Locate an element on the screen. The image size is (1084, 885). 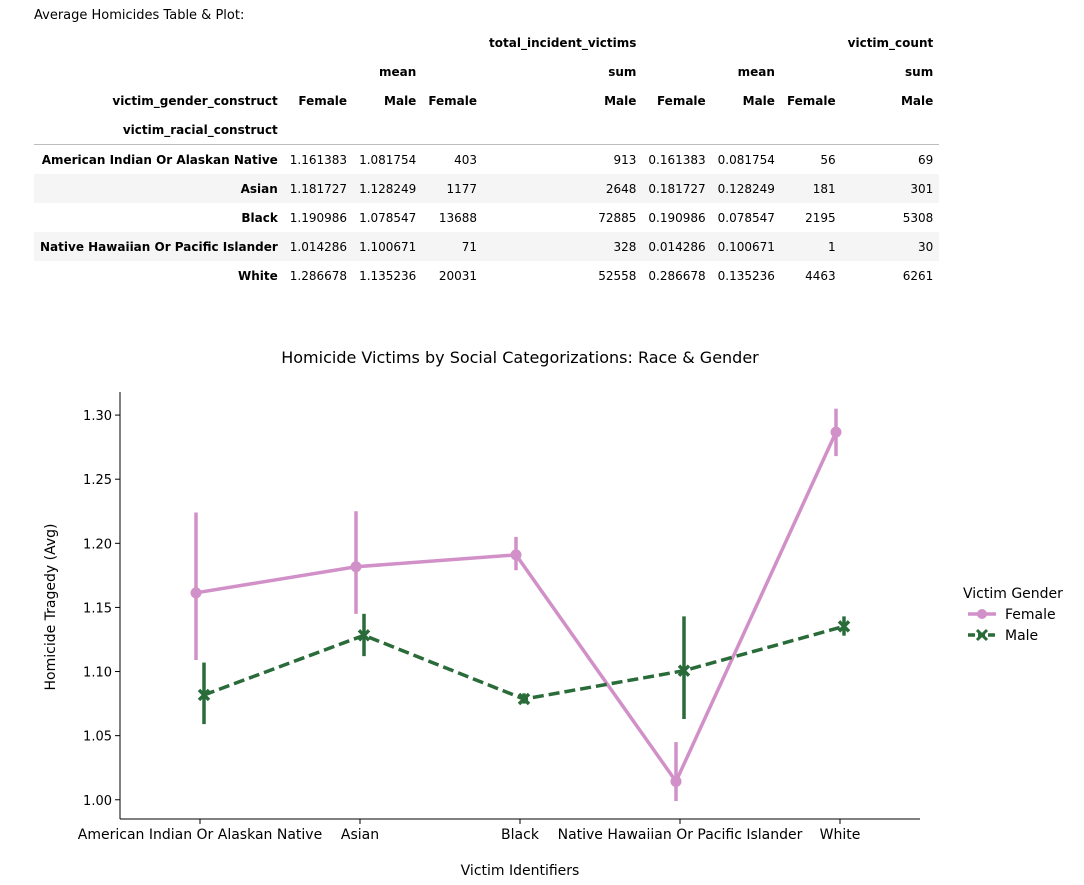
table-cell: 2648 is located at coordinates (621, 188).